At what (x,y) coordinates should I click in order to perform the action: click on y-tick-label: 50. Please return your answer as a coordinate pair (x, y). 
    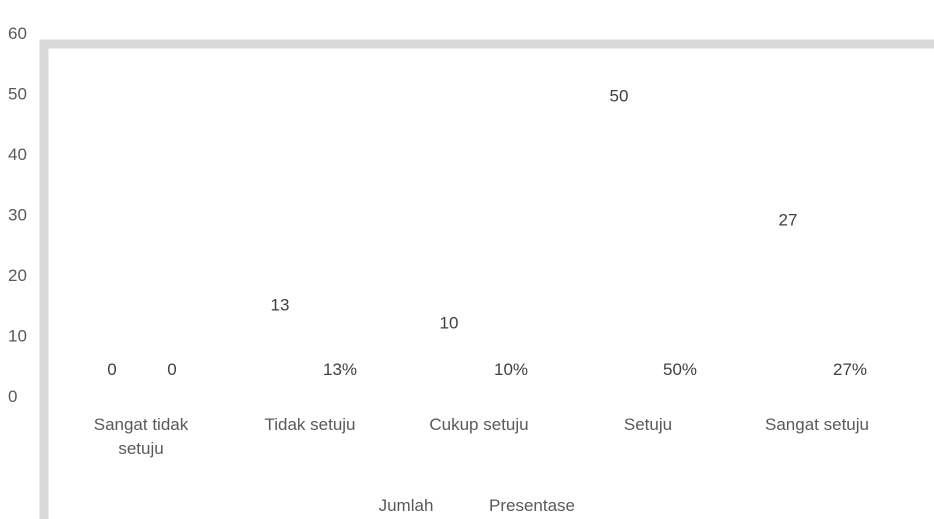
    Looking at the image, I should click on (17, 94).